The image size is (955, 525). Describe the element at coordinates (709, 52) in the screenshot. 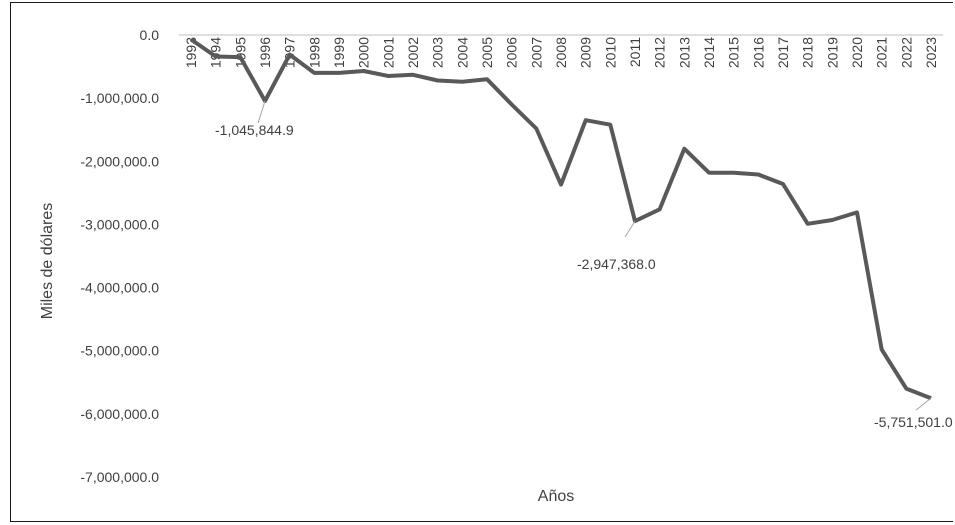

I see `x-tick-label: 2014` at that location.